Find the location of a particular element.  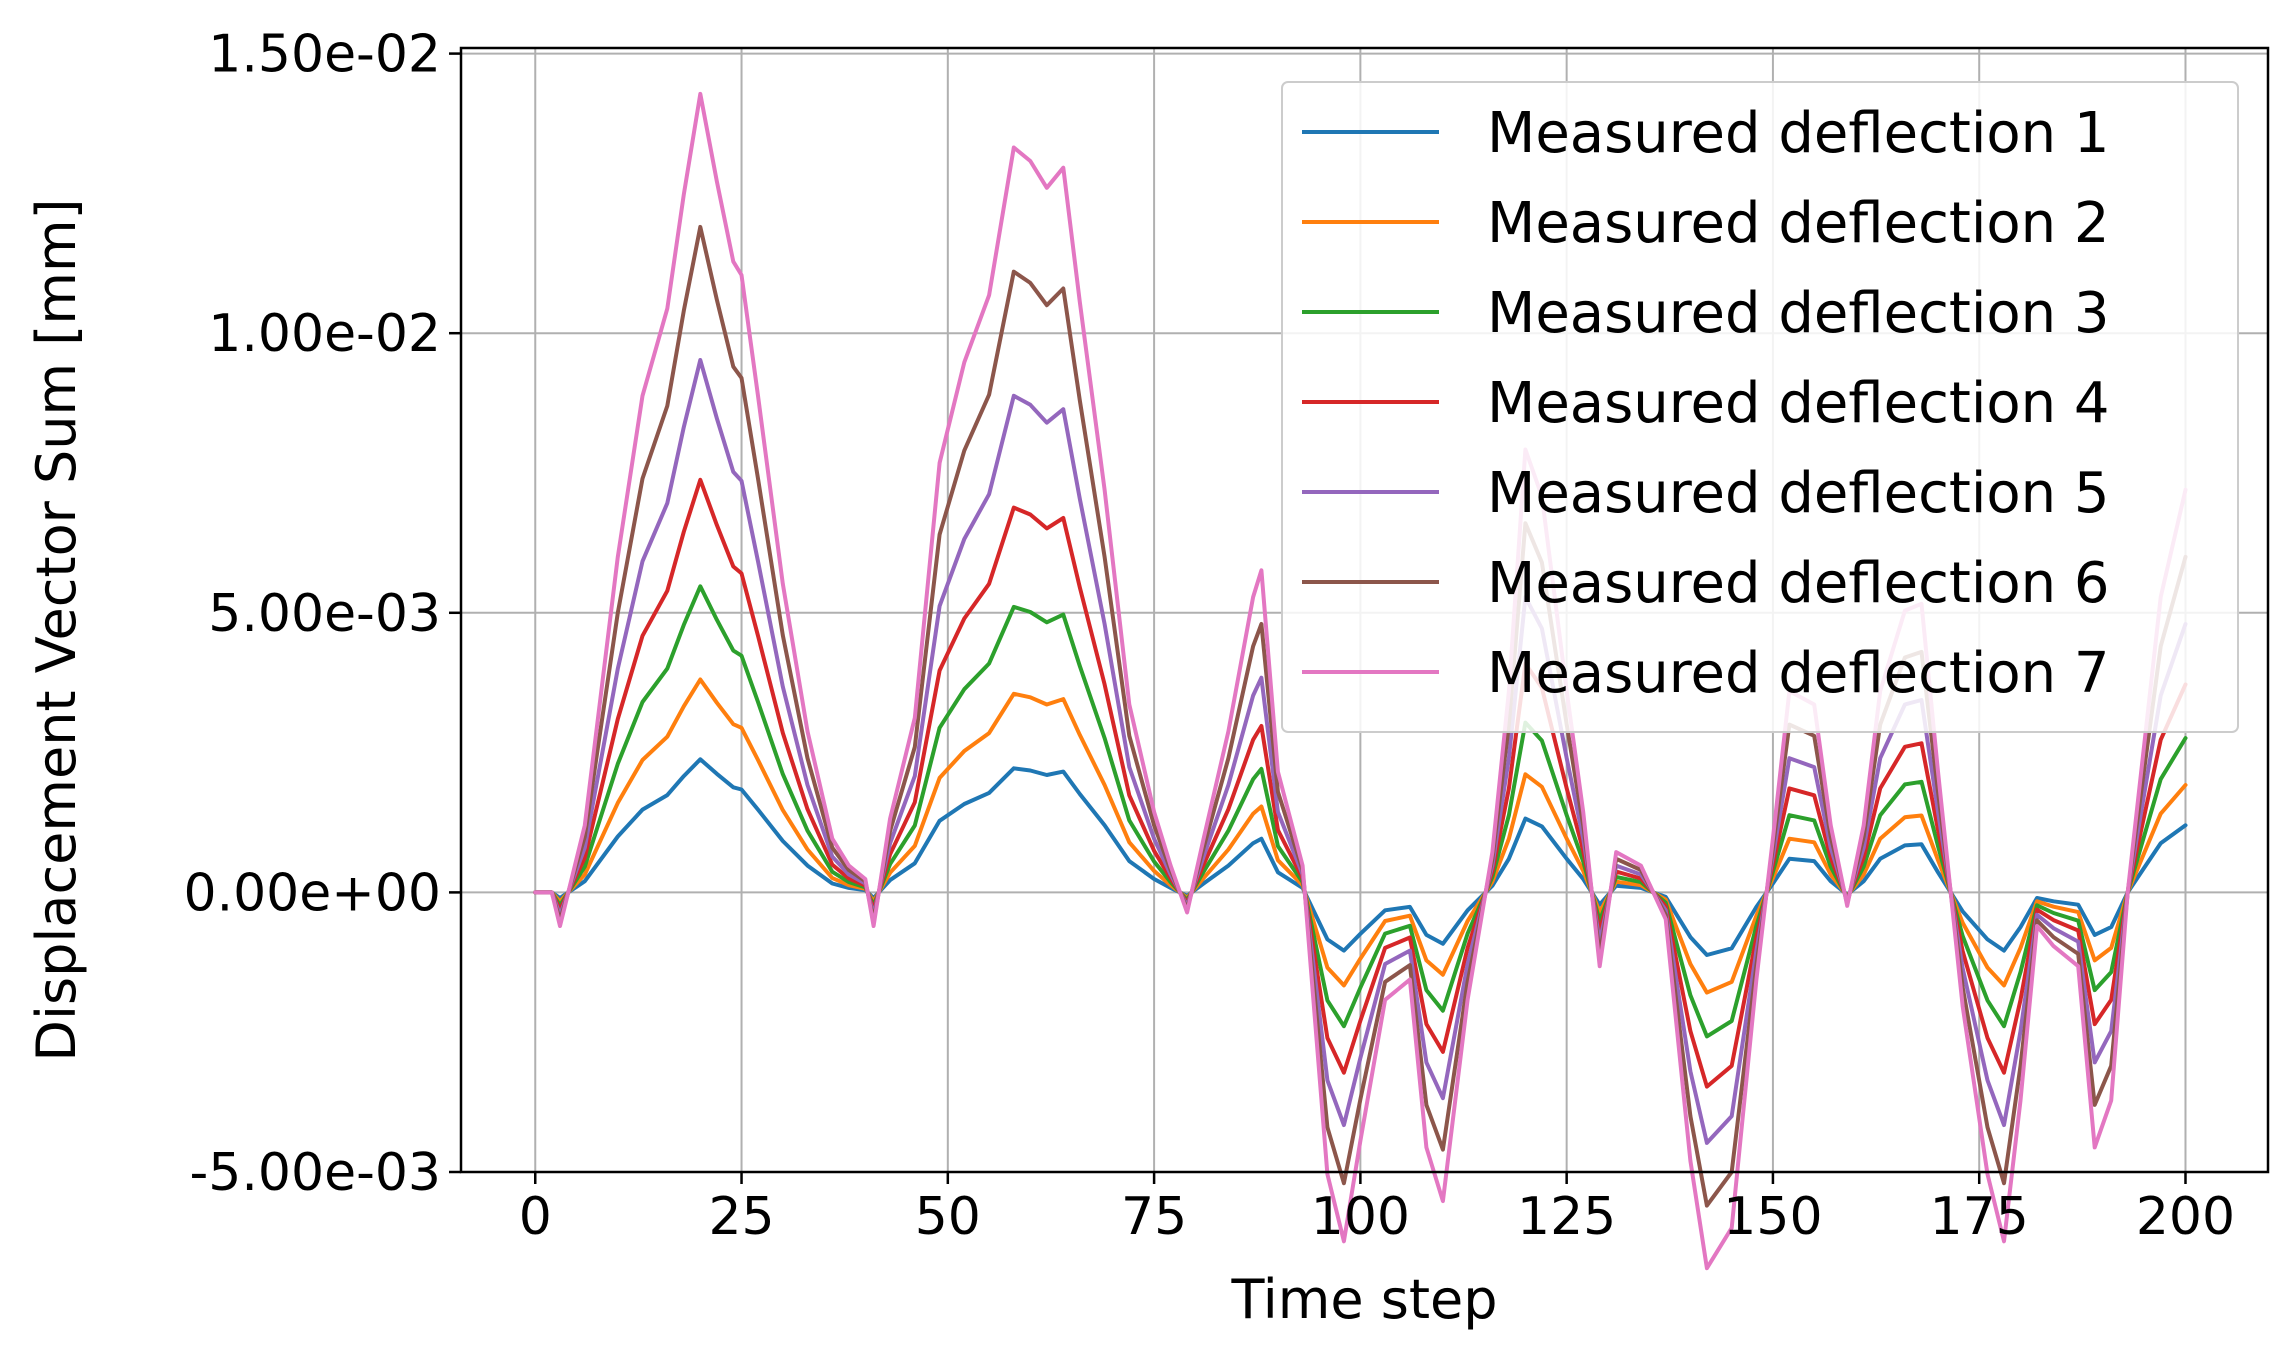

y-tick-label: 0.00e+00 is located at coordinates (312, 893).